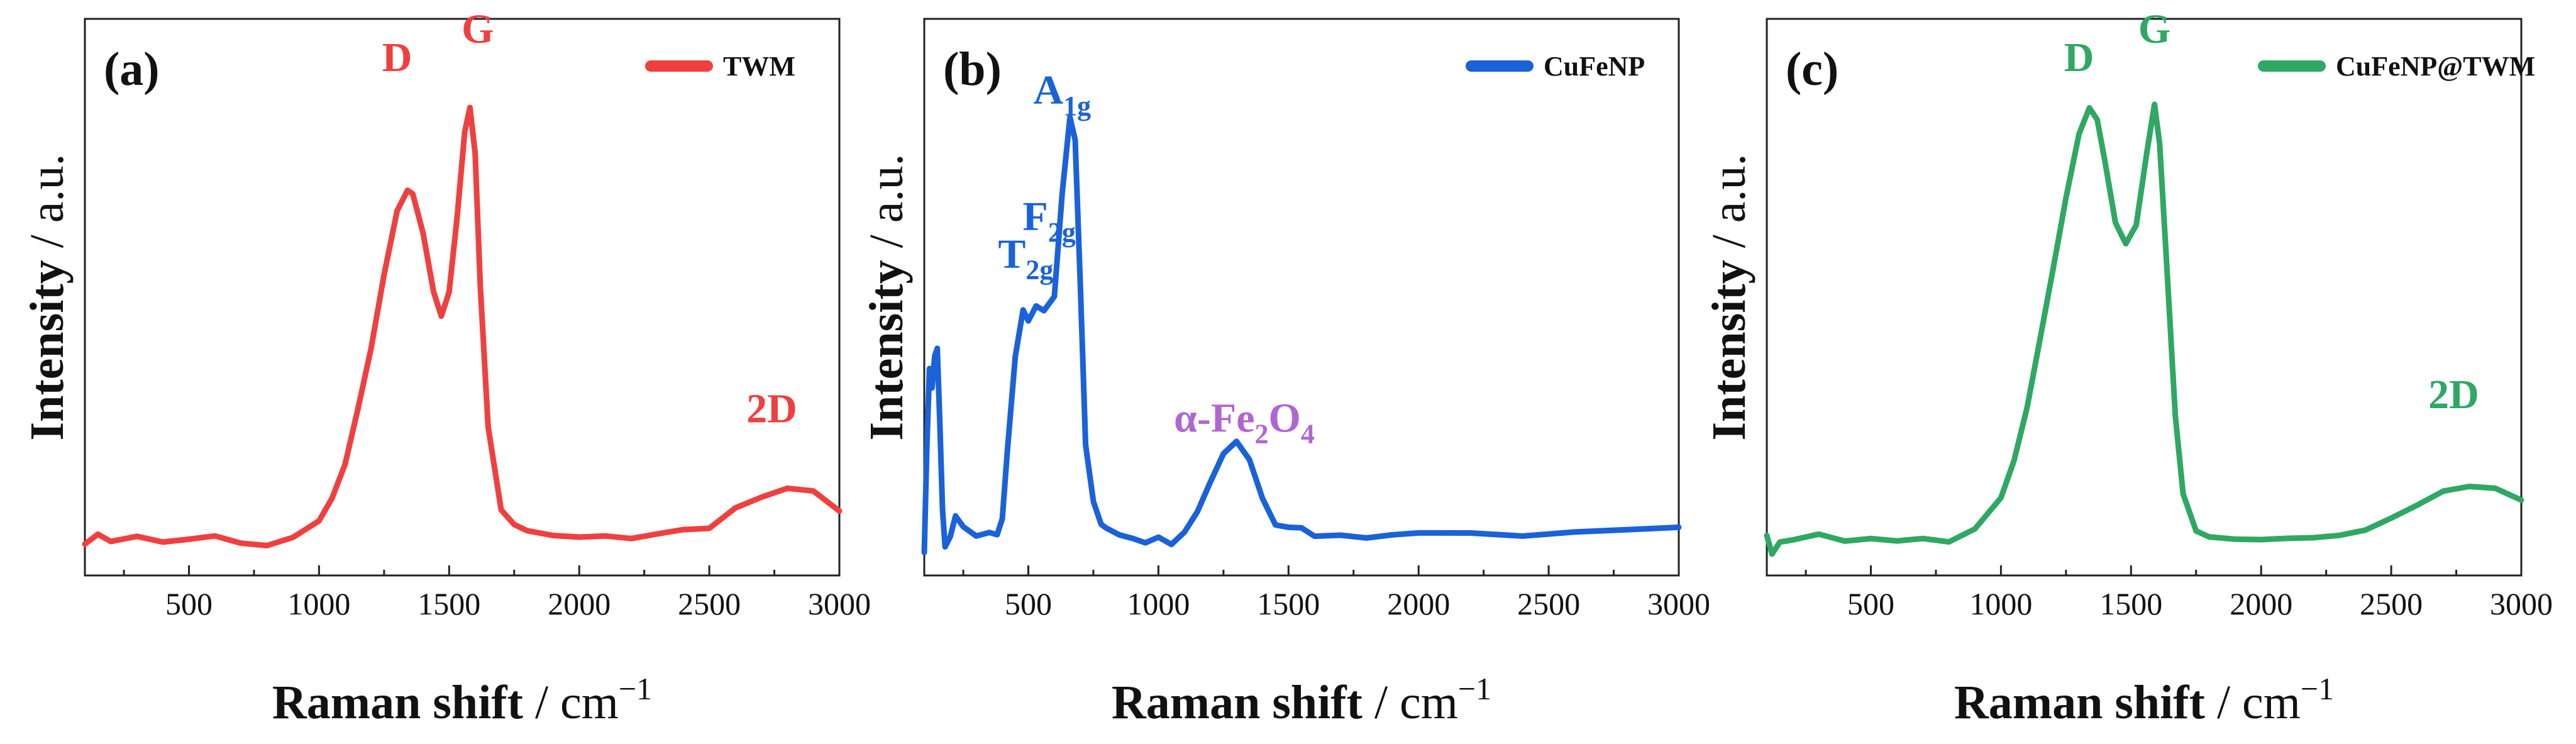 Image resolution: width=2576 pixels, height=744 pixels. Describe the element at coordinates (759, 66) in the screenshot. I see `legend-label: TWM` at that location.